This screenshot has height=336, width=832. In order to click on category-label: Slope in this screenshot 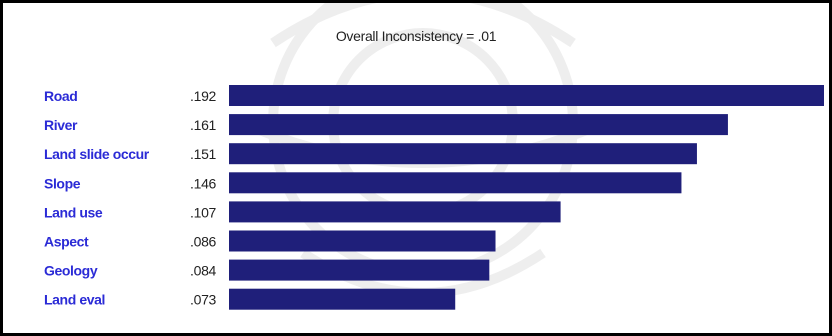, I will do `click(62, 183)`.